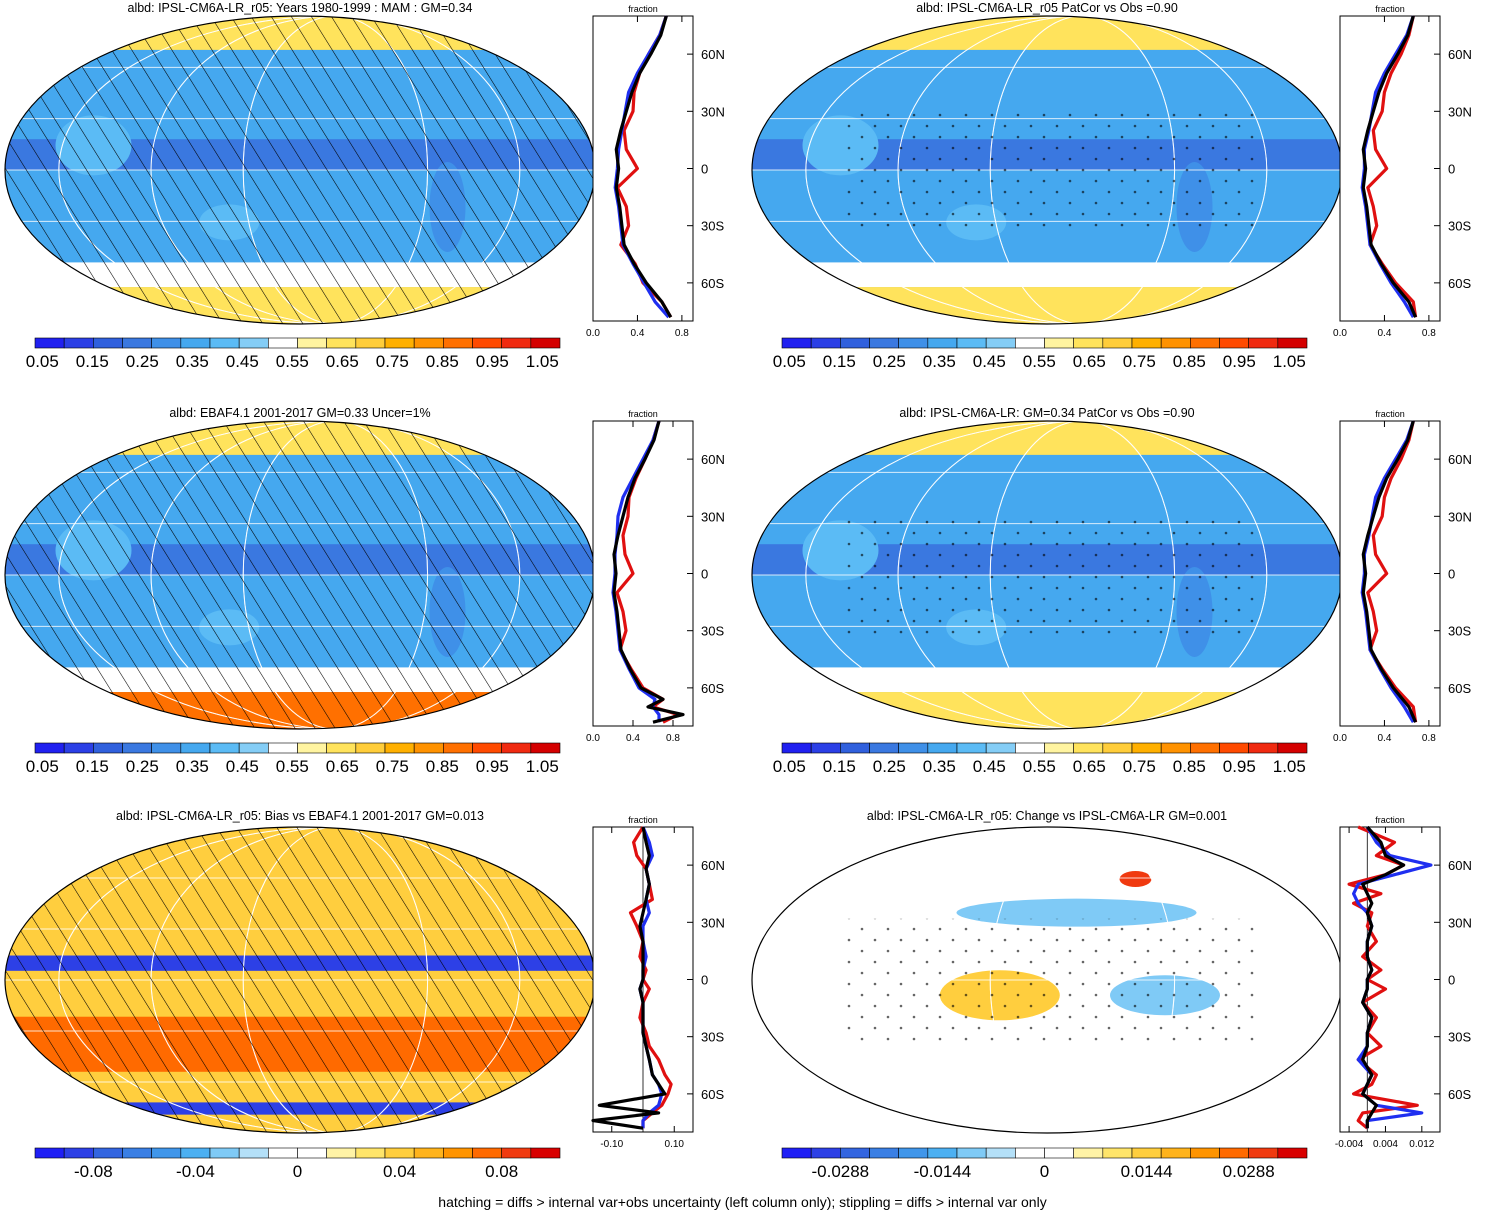 The width and height of the screenshot is (1485, 1212). Describe the element at coordinates (1460, 865) in the screenshot. I see `profile-ytick-label: 60N` at that location.